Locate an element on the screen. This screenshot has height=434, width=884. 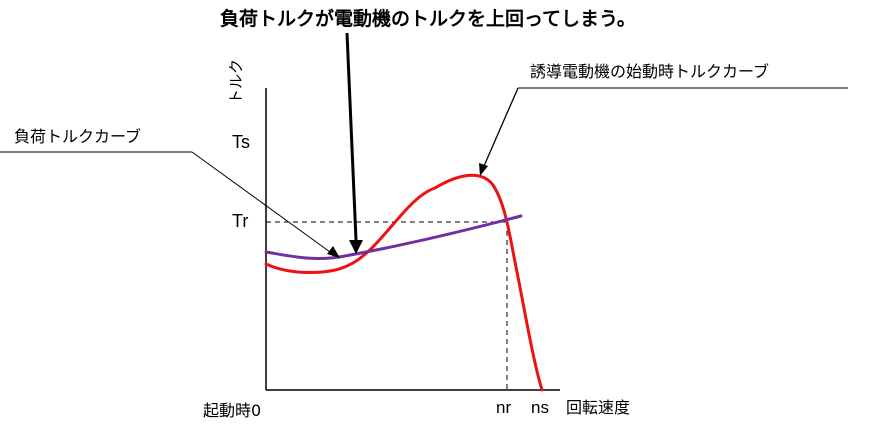
tick-label-nr: nr is located at coordinates (503, 407).